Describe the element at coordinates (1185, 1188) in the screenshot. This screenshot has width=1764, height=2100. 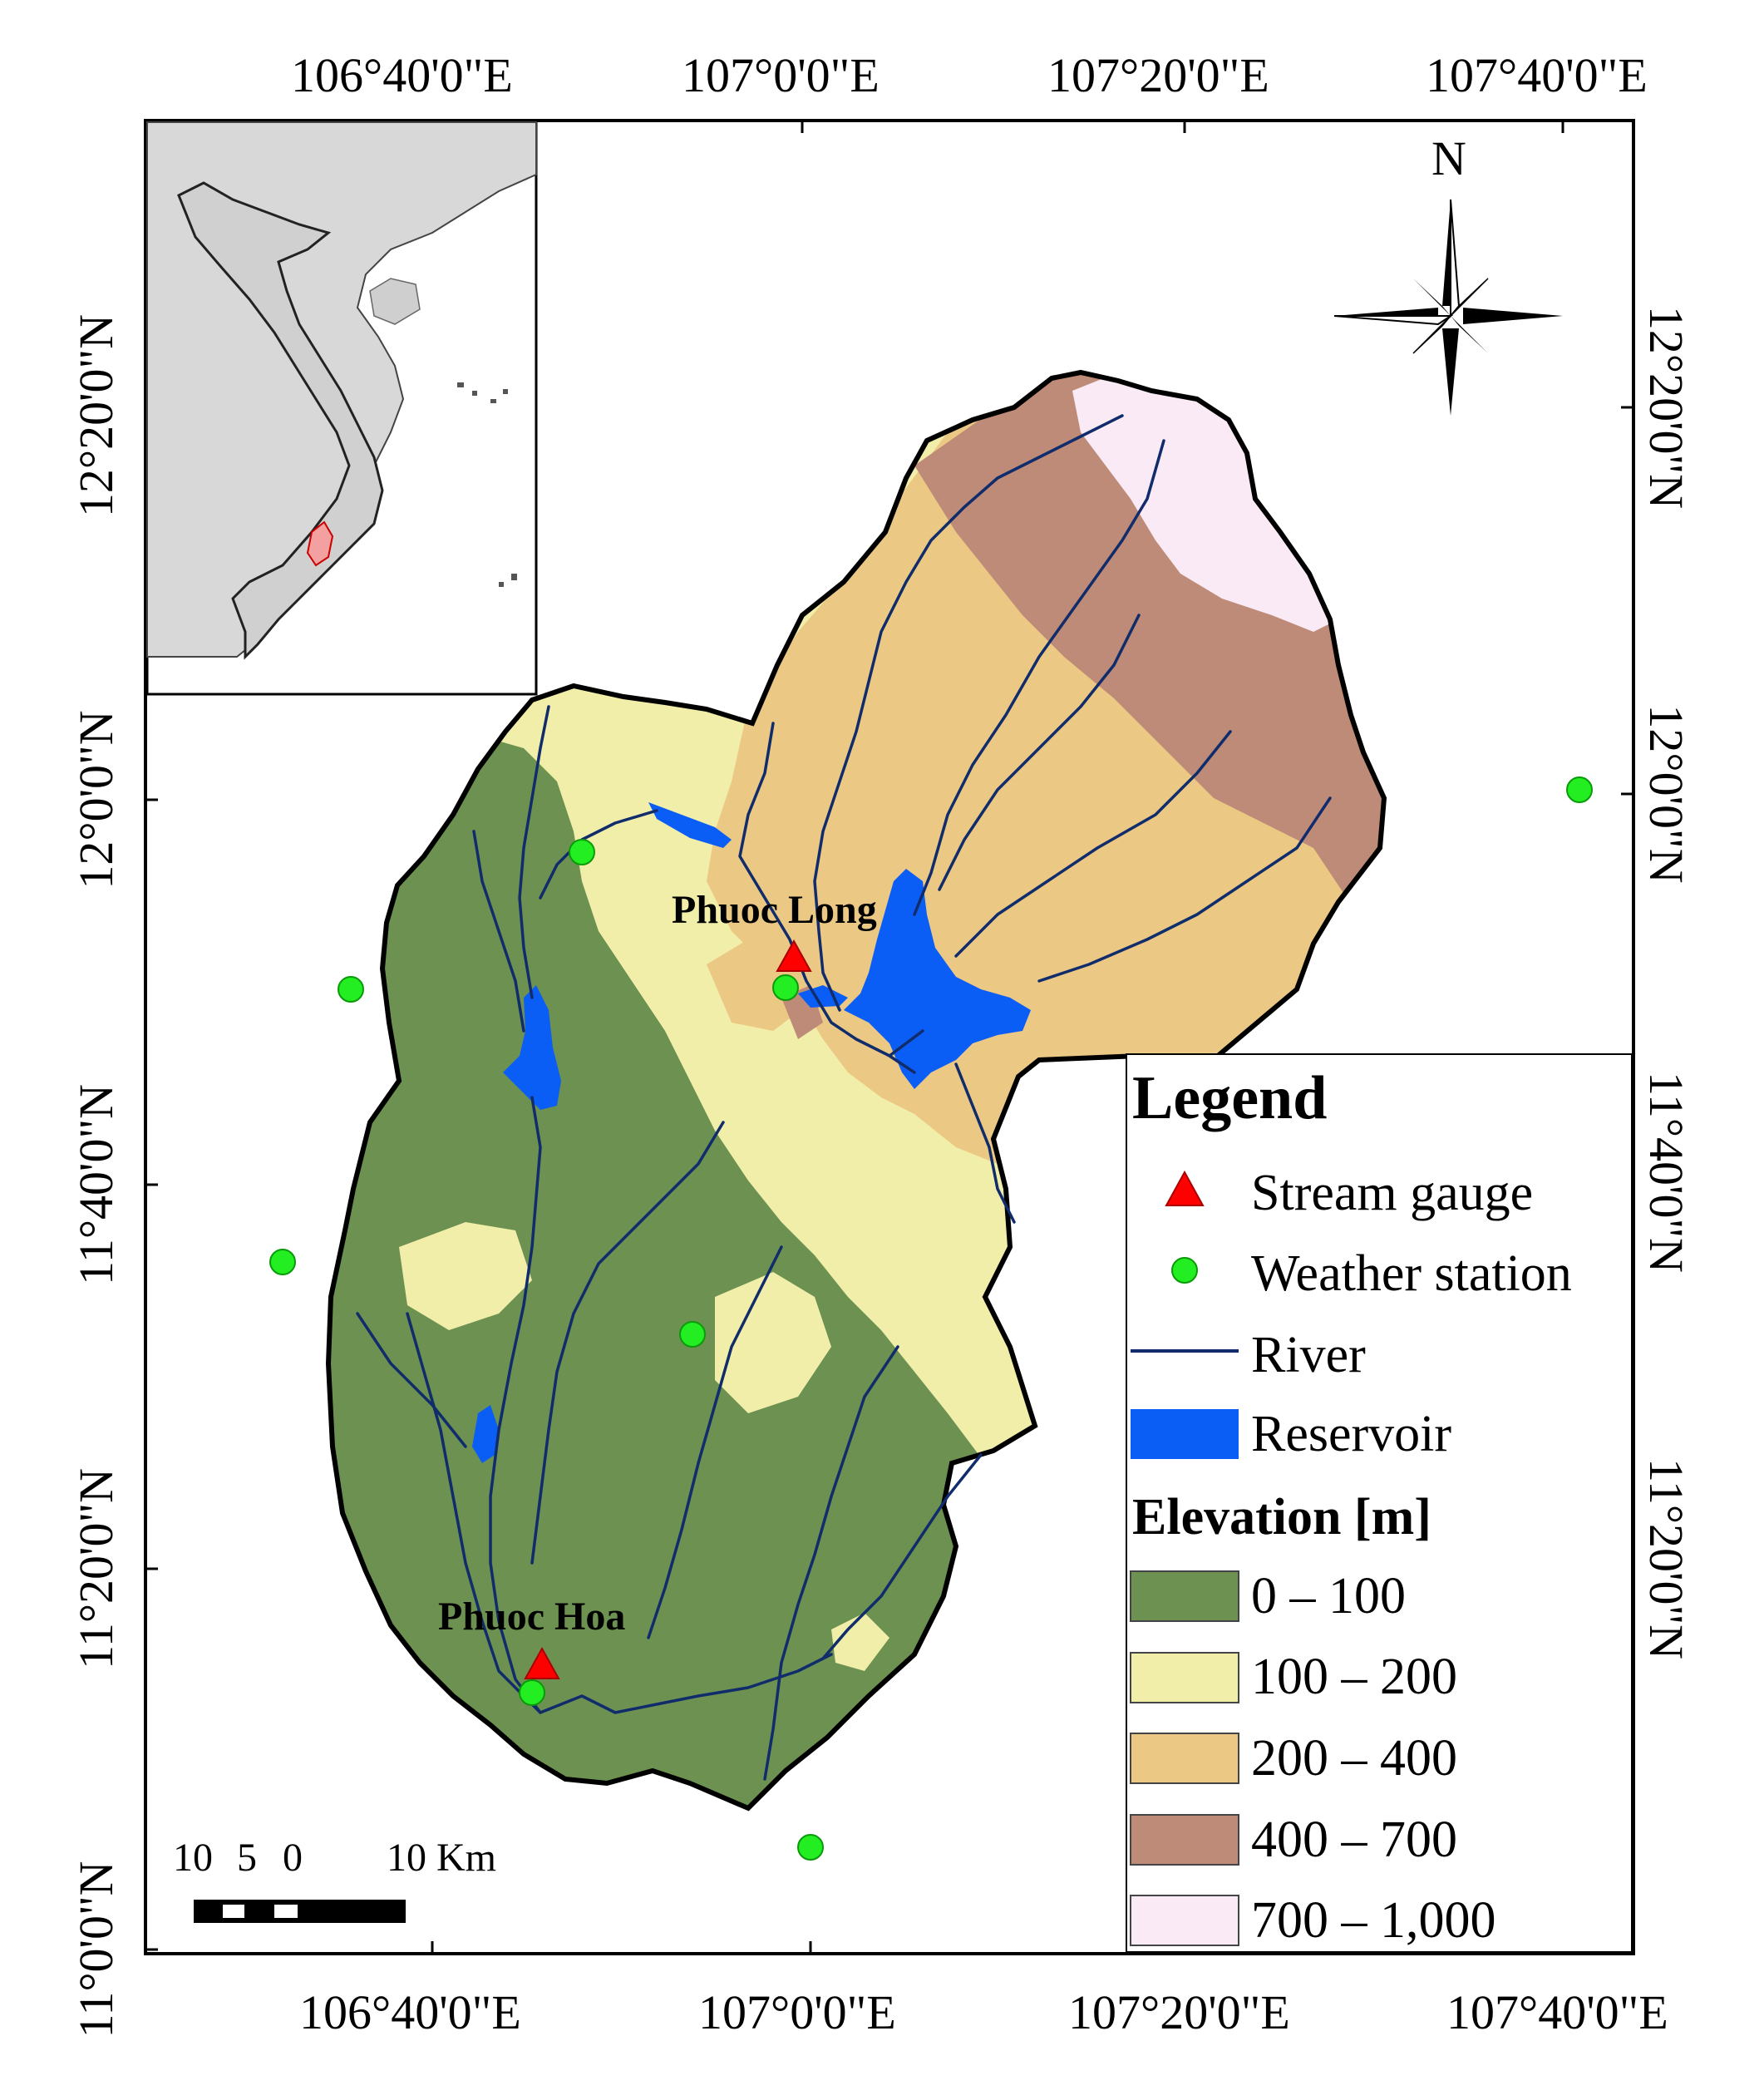
I see `legend-stream-gauge-symbol` at that location.